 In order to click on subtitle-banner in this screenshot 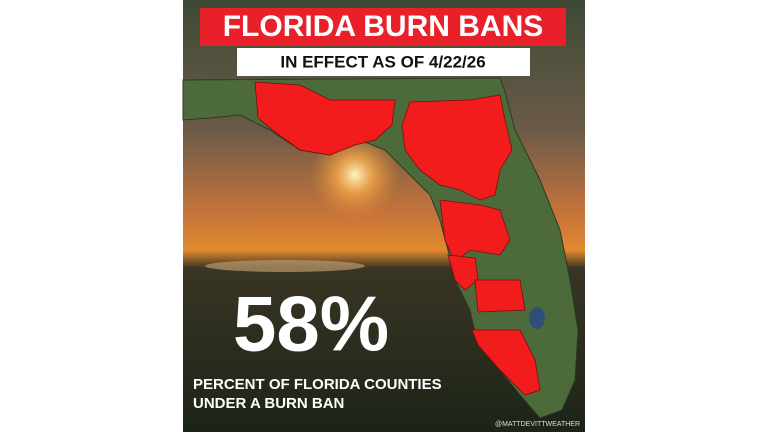, I will do `click(383, 62)`.